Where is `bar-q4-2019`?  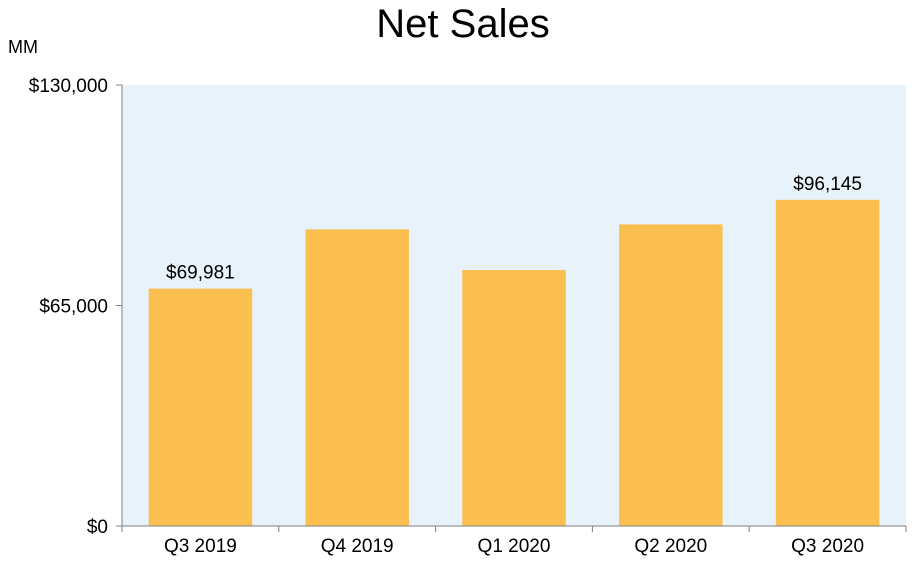
bar-q4-2019 is located at coordinates (357, 378).